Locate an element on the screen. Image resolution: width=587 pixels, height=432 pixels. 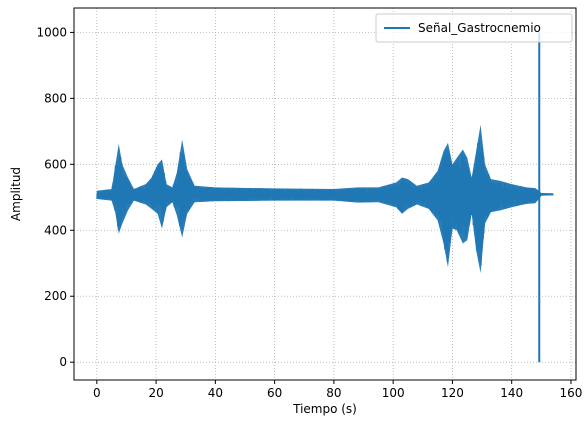
legend-box is located at coordinates (474, 28).